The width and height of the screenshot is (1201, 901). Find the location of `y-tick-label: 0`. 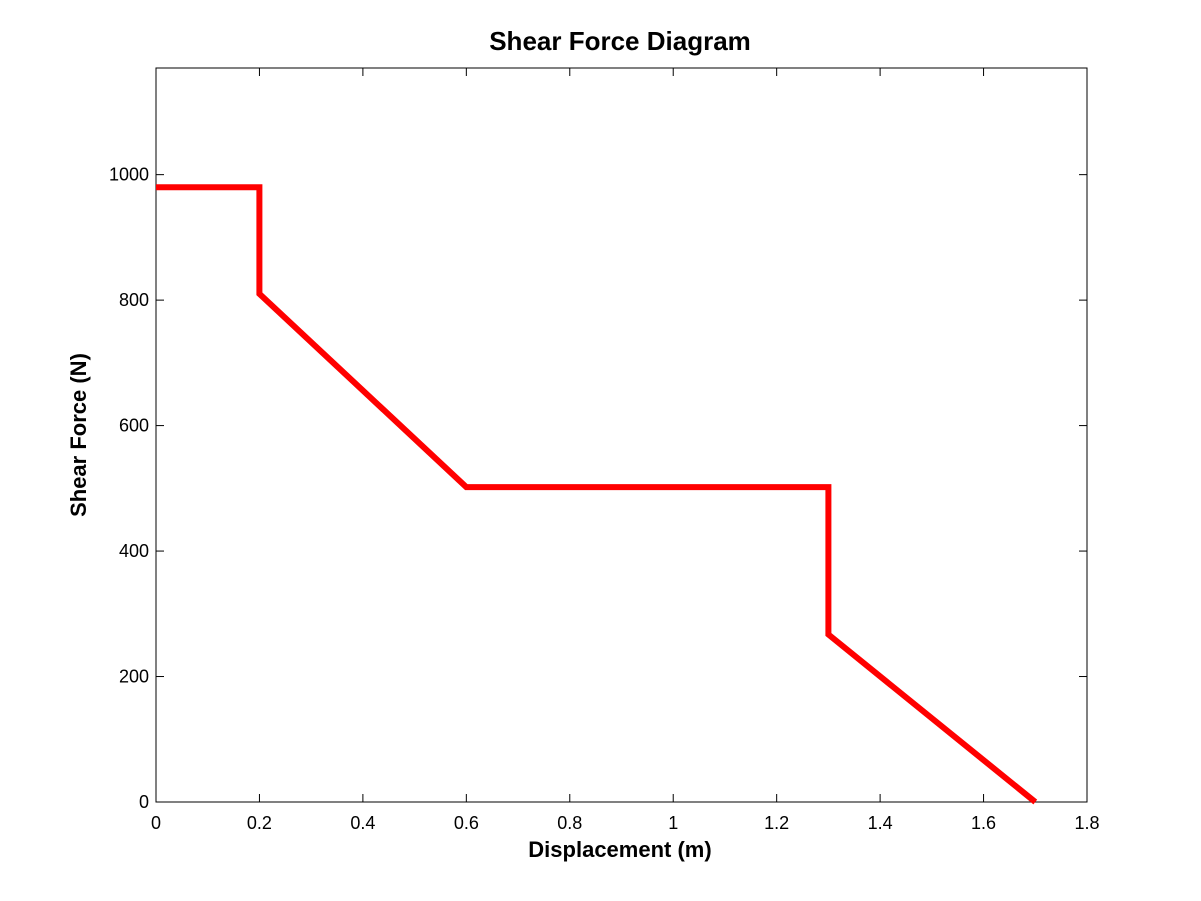

y-tick-label: 0 is located at coordinates (144, 802).